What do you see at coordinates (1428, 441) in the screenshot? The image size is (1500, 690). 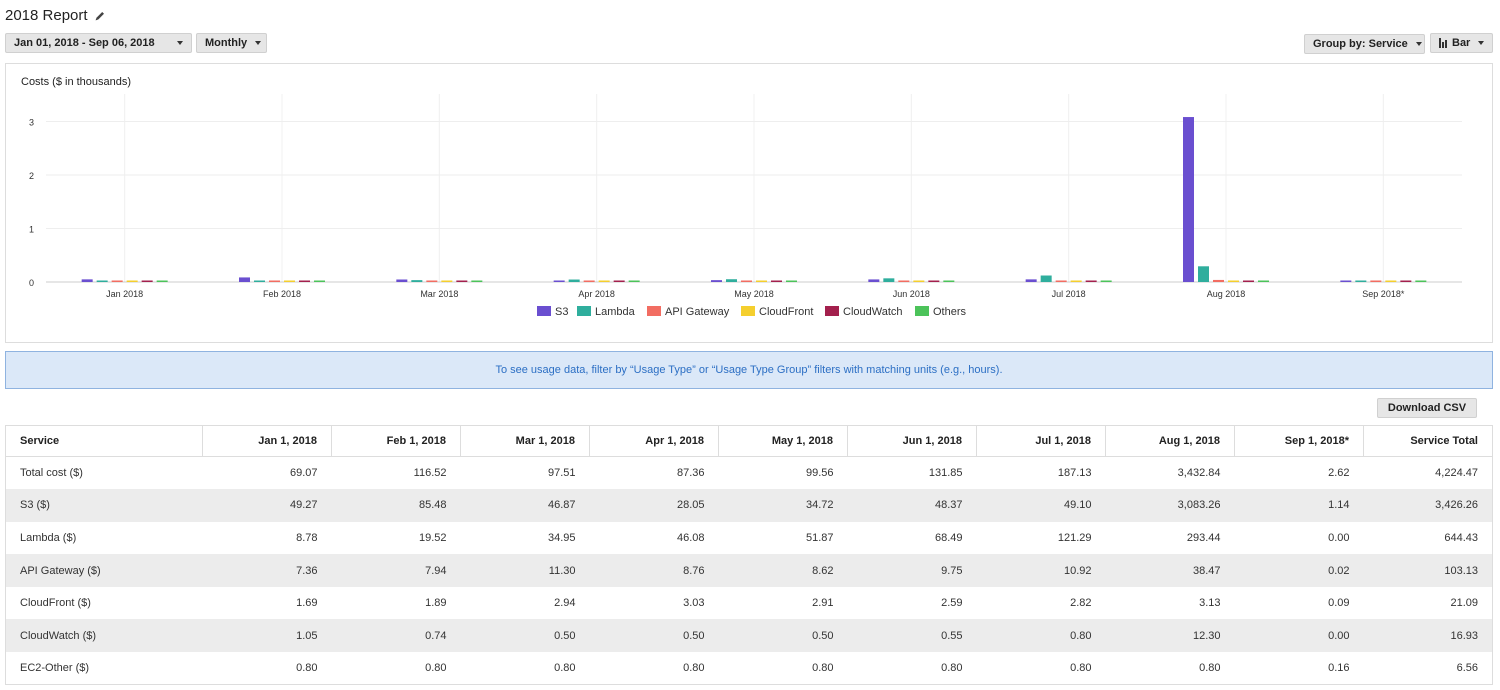 I see `column-header: Service Total` at bounding box center [1428, 441].